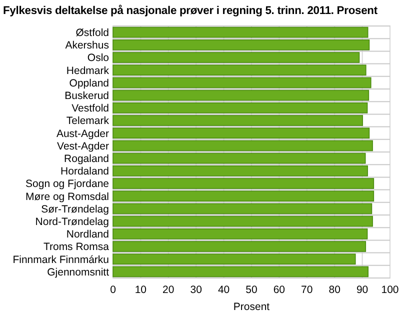 The image size is (400, 320). What do you see at coordinates (91, 108) in the screenshot?
I see `y-tick-label: Vestfold` at bounding box center [91, 108].